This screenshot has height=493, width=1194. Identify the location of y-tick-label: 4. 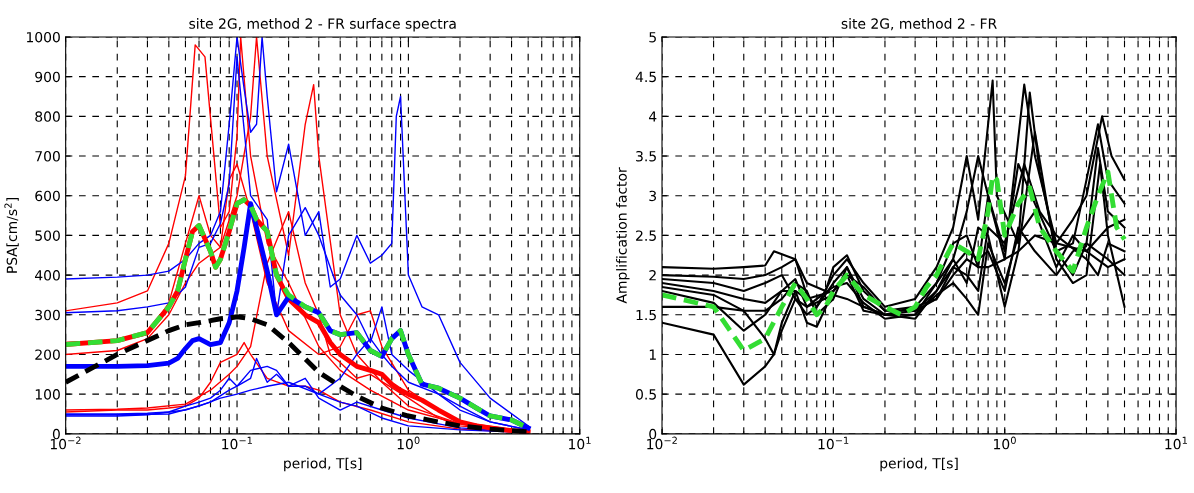
(652, 116).